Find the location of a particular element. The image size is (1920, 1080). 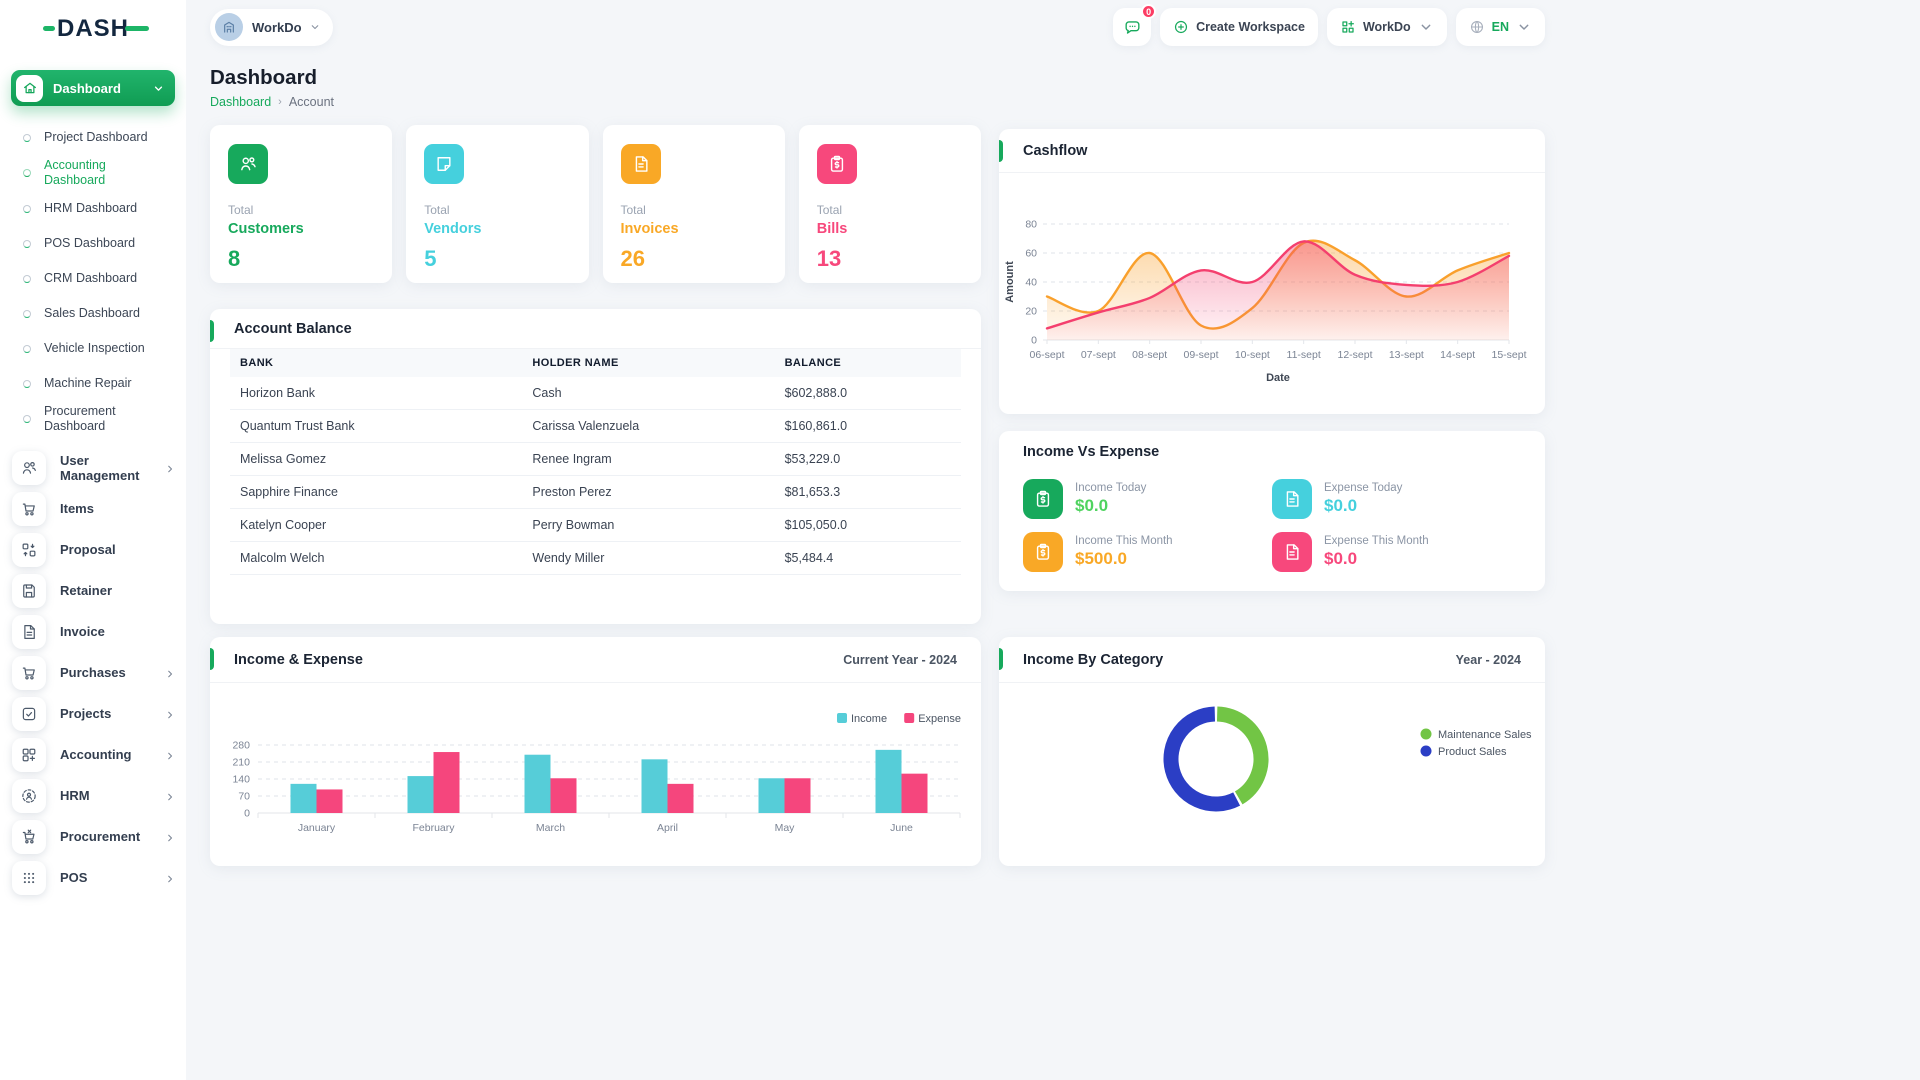

sidebar-item-label: Vehicle Inspection is located at coordinates (94, 348).